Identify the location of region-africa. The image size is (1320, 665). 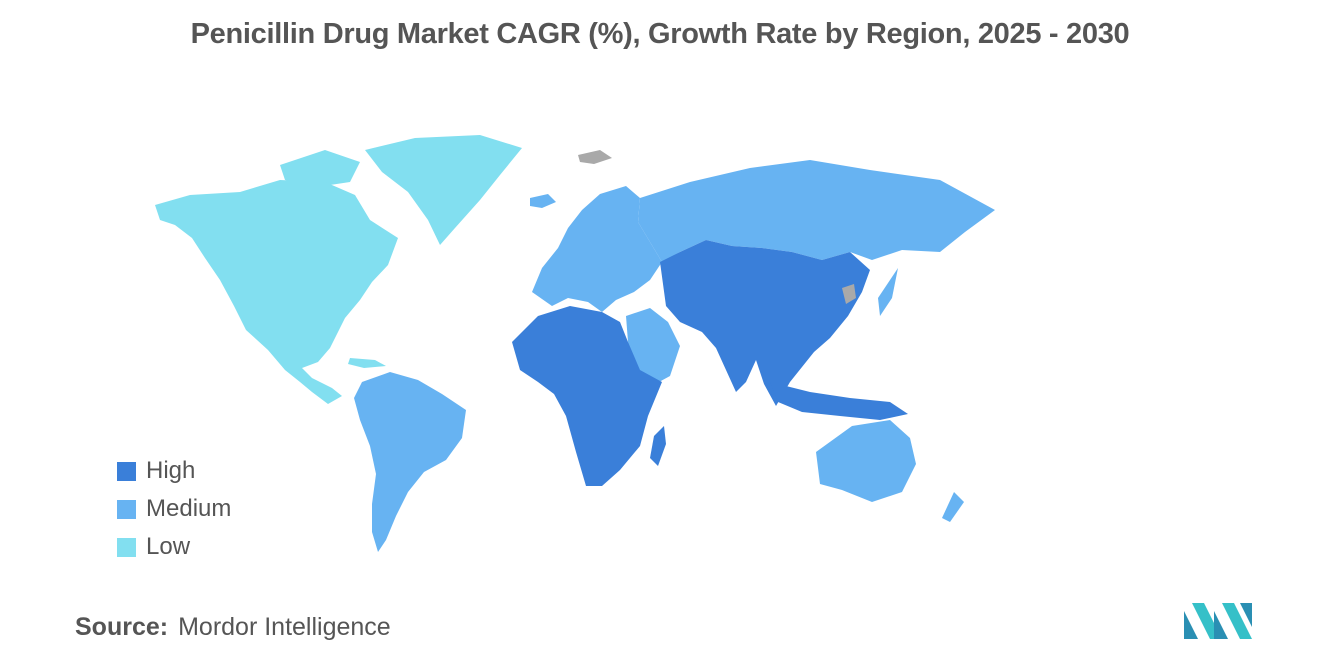
(587, 396).